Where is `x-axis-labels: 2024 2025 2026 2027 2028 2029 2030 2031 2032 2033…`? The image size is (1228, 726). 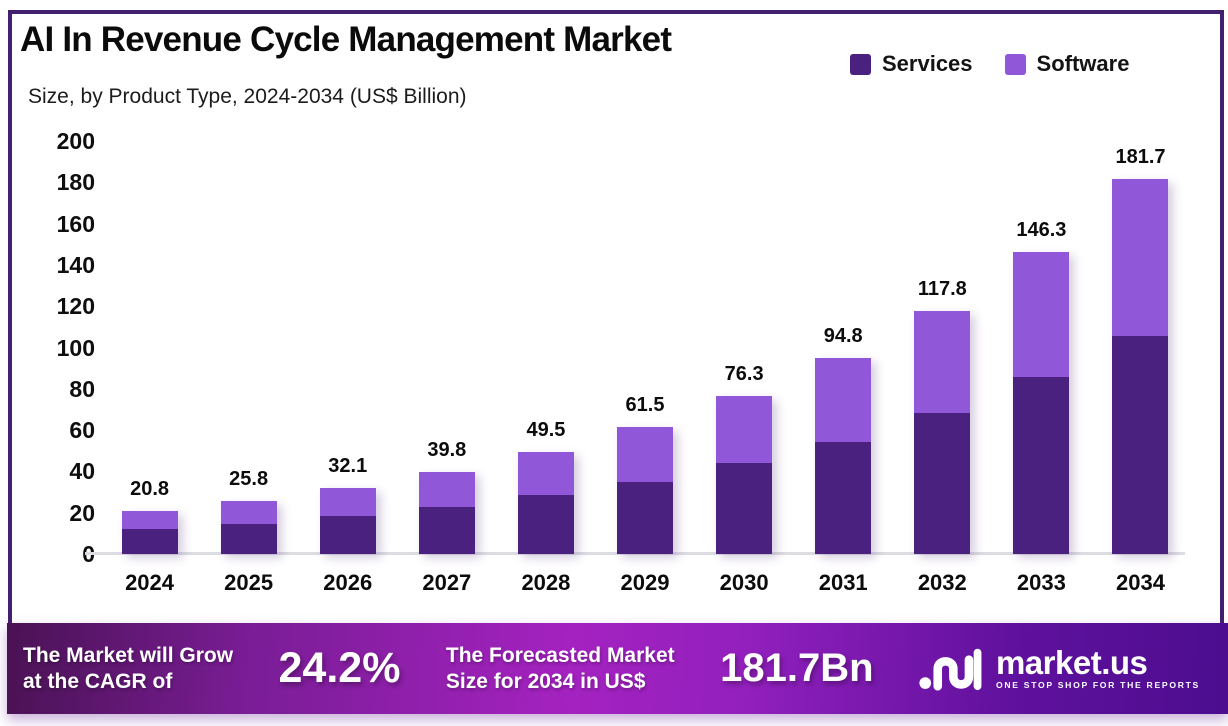
x-axis-labels: 2024 2025 2026 2027 2028 2029 2030 2031 2032 2033… is located at coordinates (645, 583).